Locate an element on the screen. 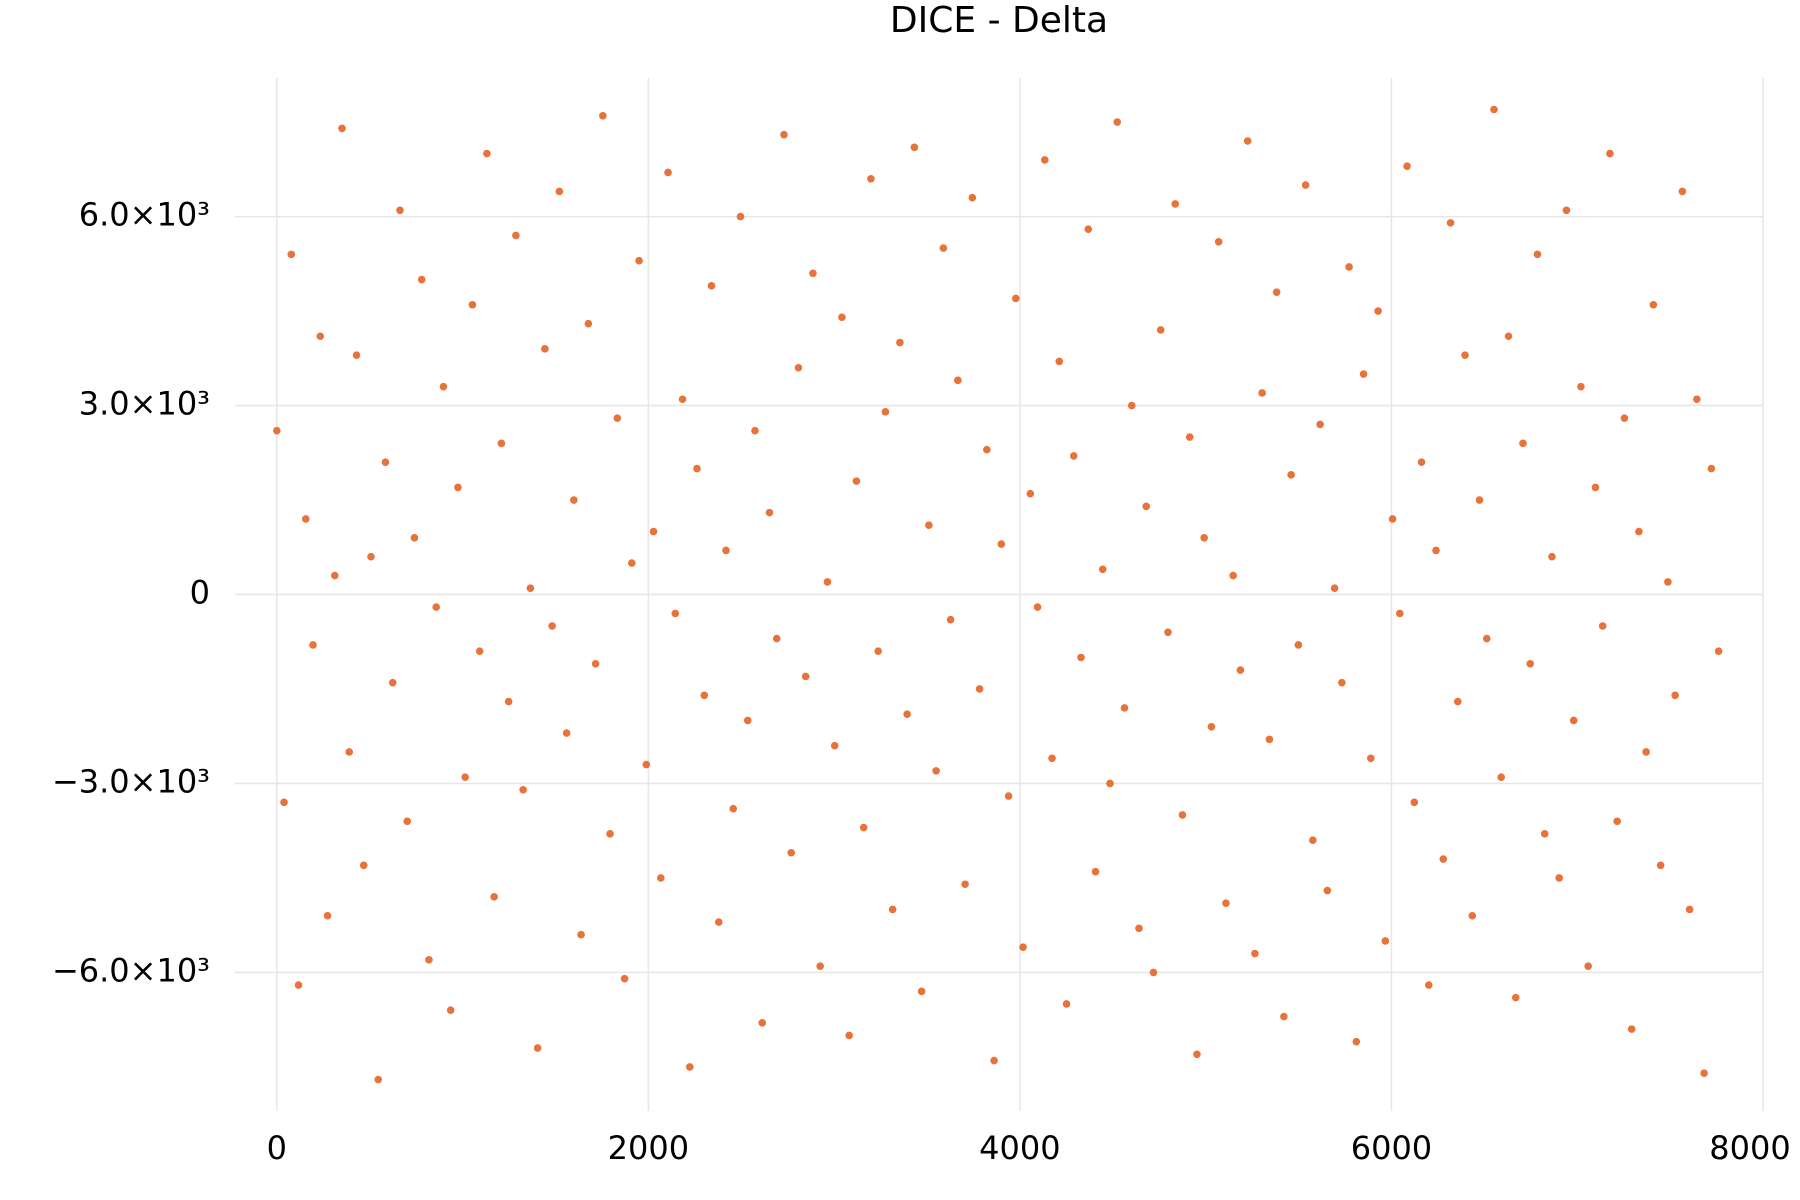 This screenshot has width=1800, height=1200. x-tick-label: 0 is located at coordinates (277, 1148).